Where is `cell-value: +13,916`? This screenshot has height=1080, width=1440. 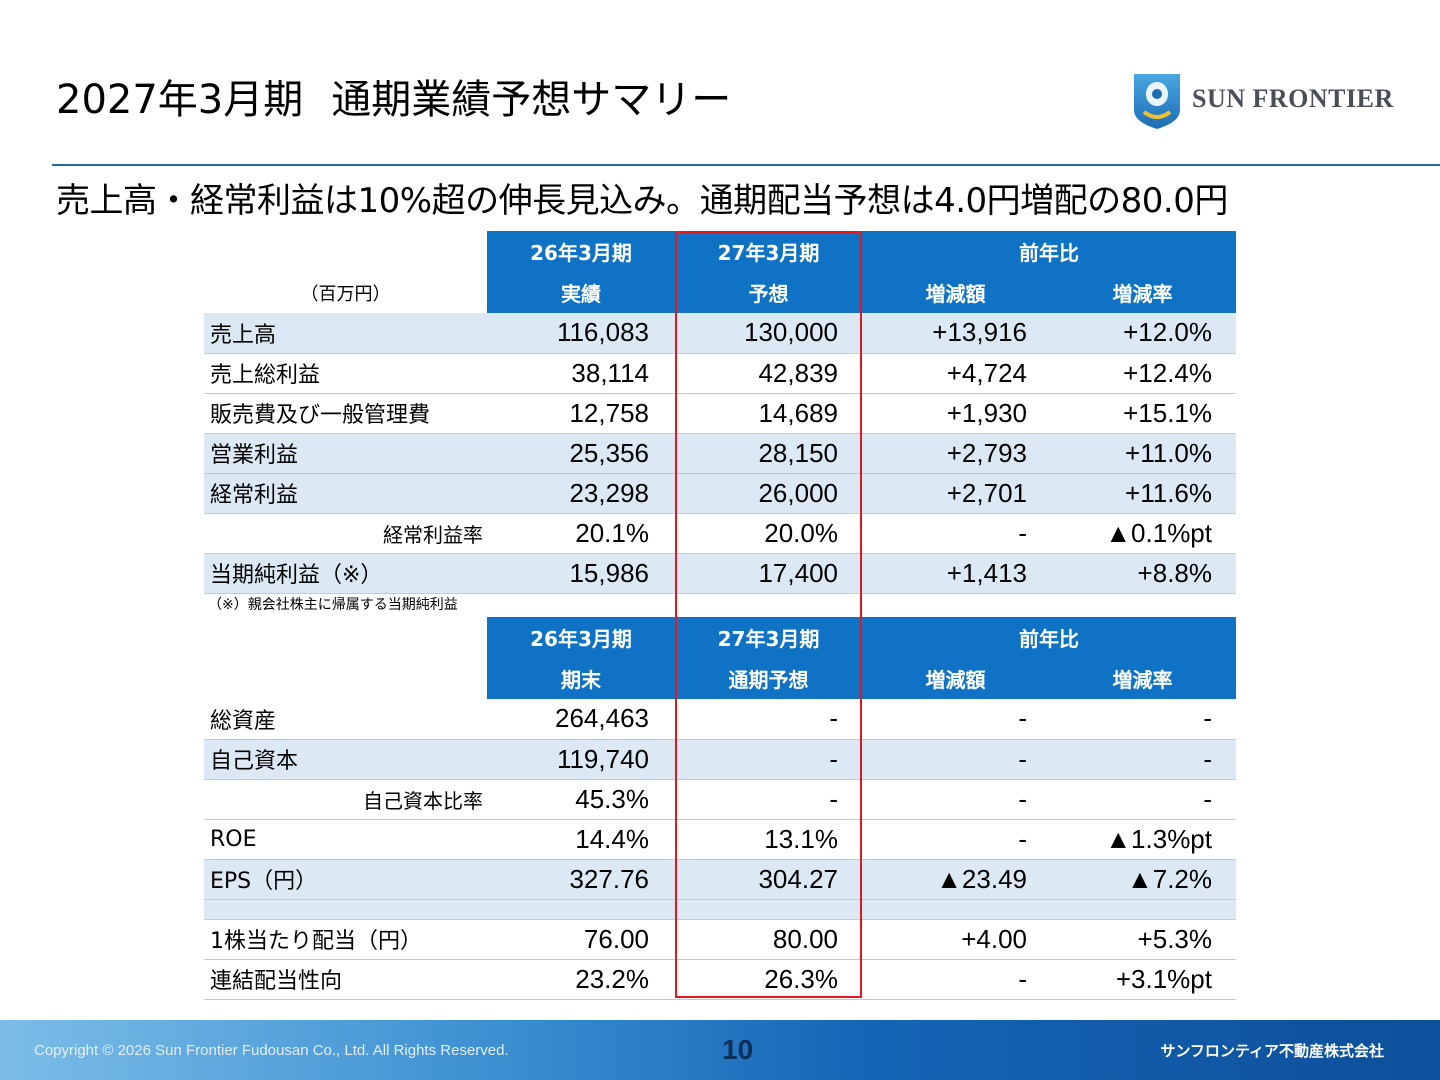 cell-value: +13,916 is located at coordinates (955, 333).